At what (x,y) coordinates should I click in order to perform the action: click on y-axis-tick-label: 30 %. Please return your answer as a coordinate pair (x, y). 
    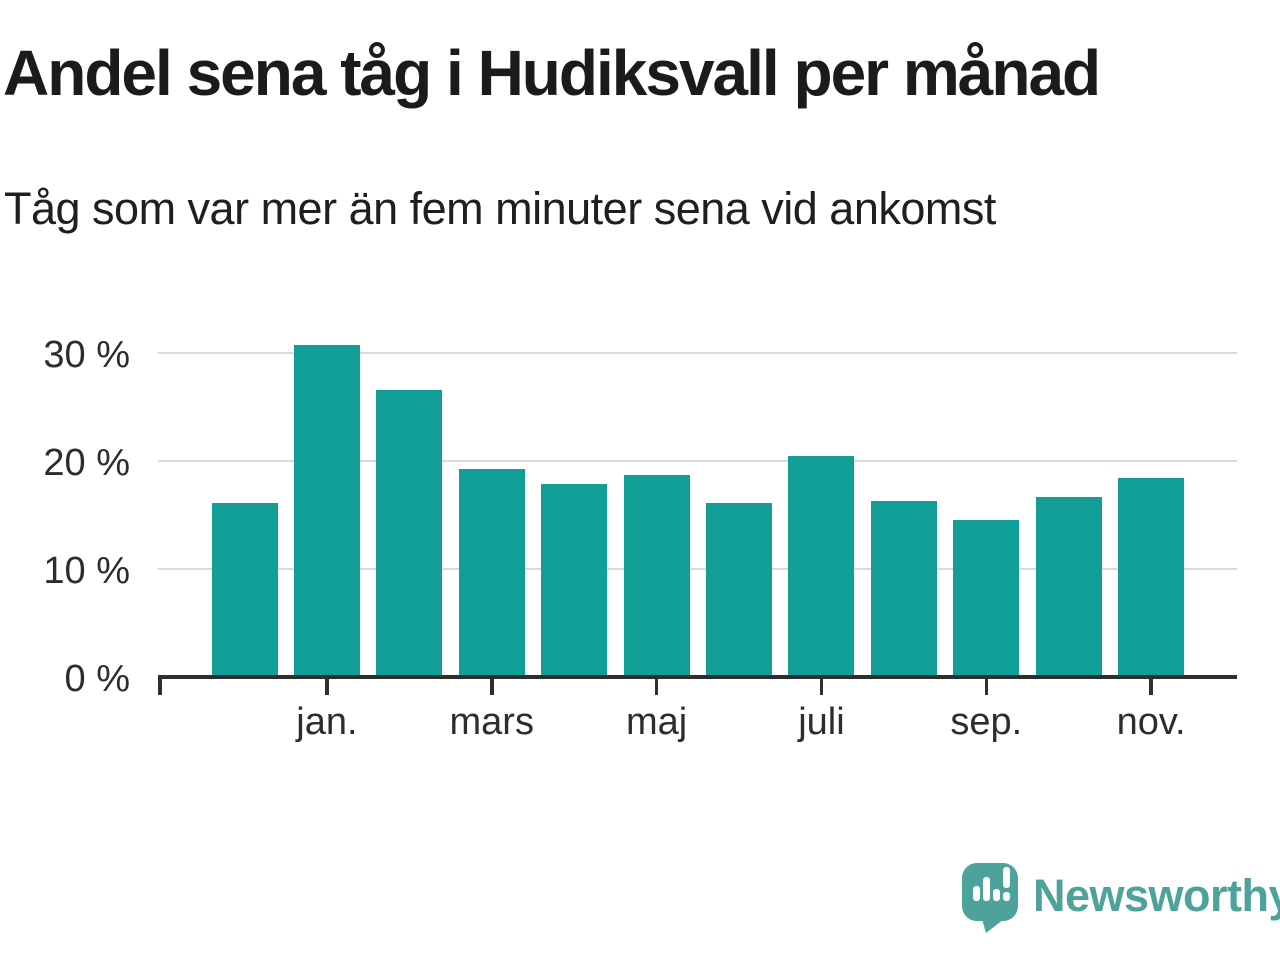
    Looking at the image, I should click on (86, 355).